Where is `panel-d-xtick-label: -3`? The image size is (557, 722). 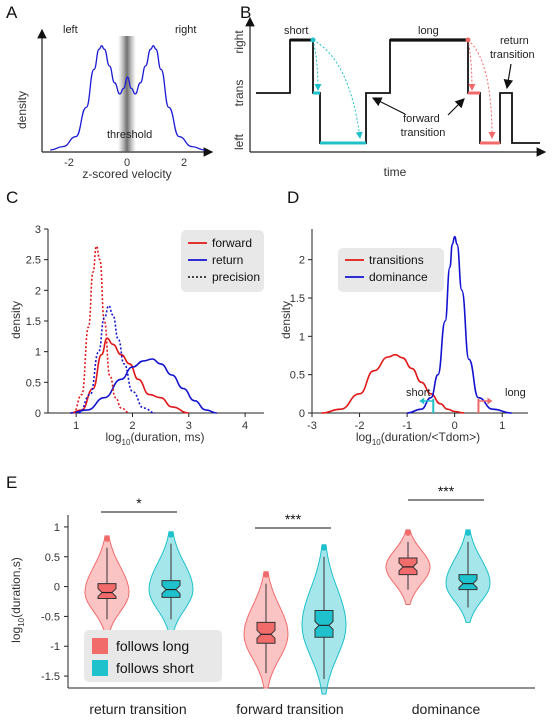 panel-d-xtick-label: -3 is located at coordinates (312, 426).